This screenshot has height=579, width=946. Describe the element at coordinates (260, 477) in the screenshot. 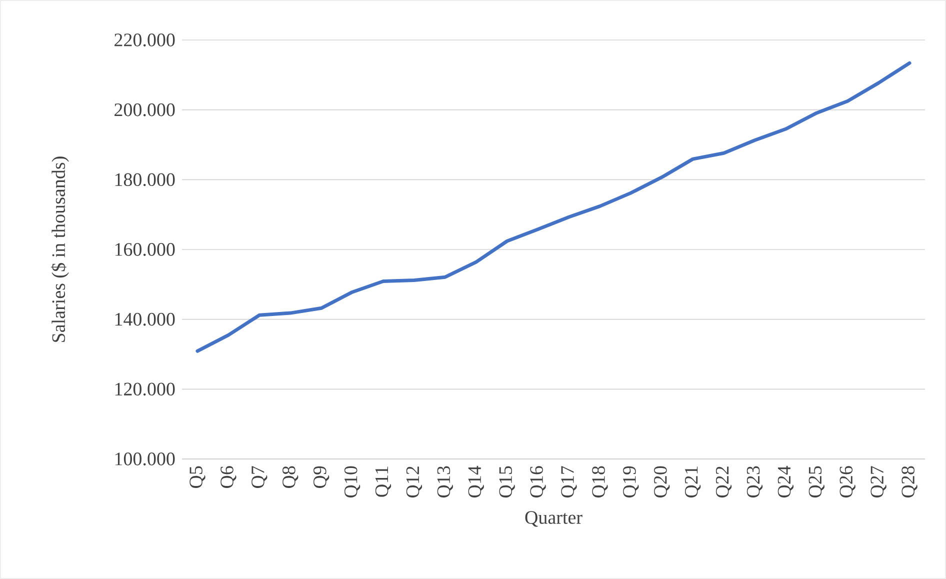

I see `x-tick-label: Q7` at that location.